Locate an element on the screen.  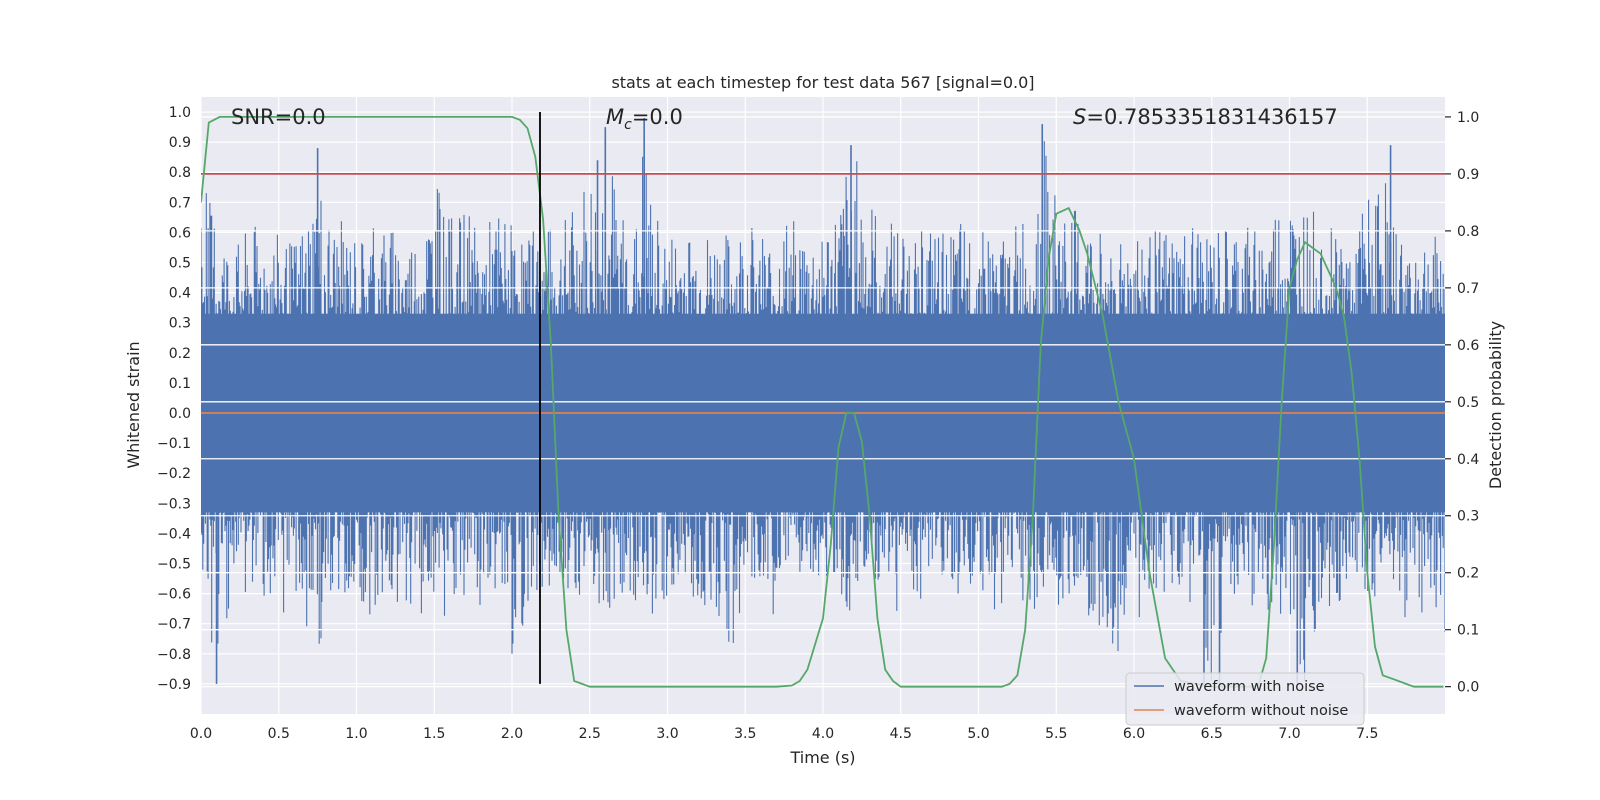
y2-tick-label: 0.4 is located at coordinates (1468, 460).